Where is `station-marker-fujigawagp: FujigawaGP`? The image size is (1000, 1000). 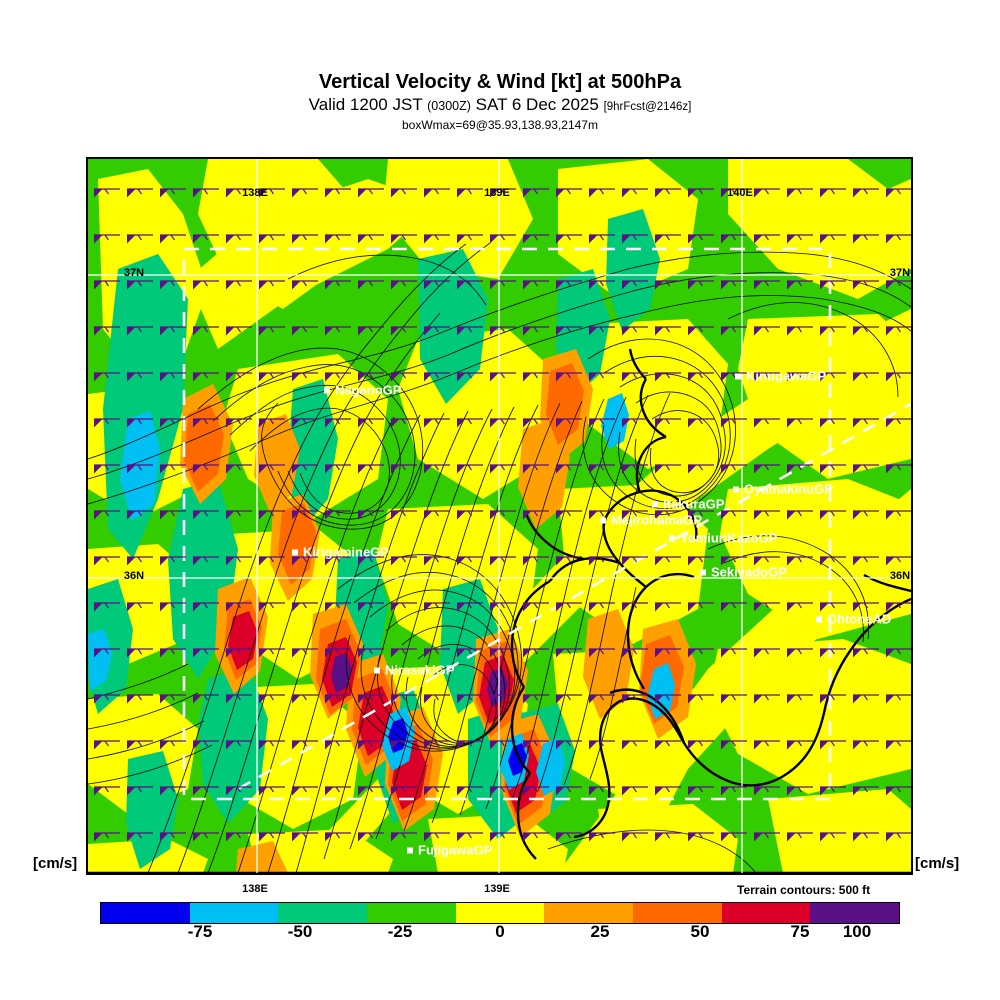 station-marker-fujigawagp: FujigawaGP is located at coordinates (449, 850).